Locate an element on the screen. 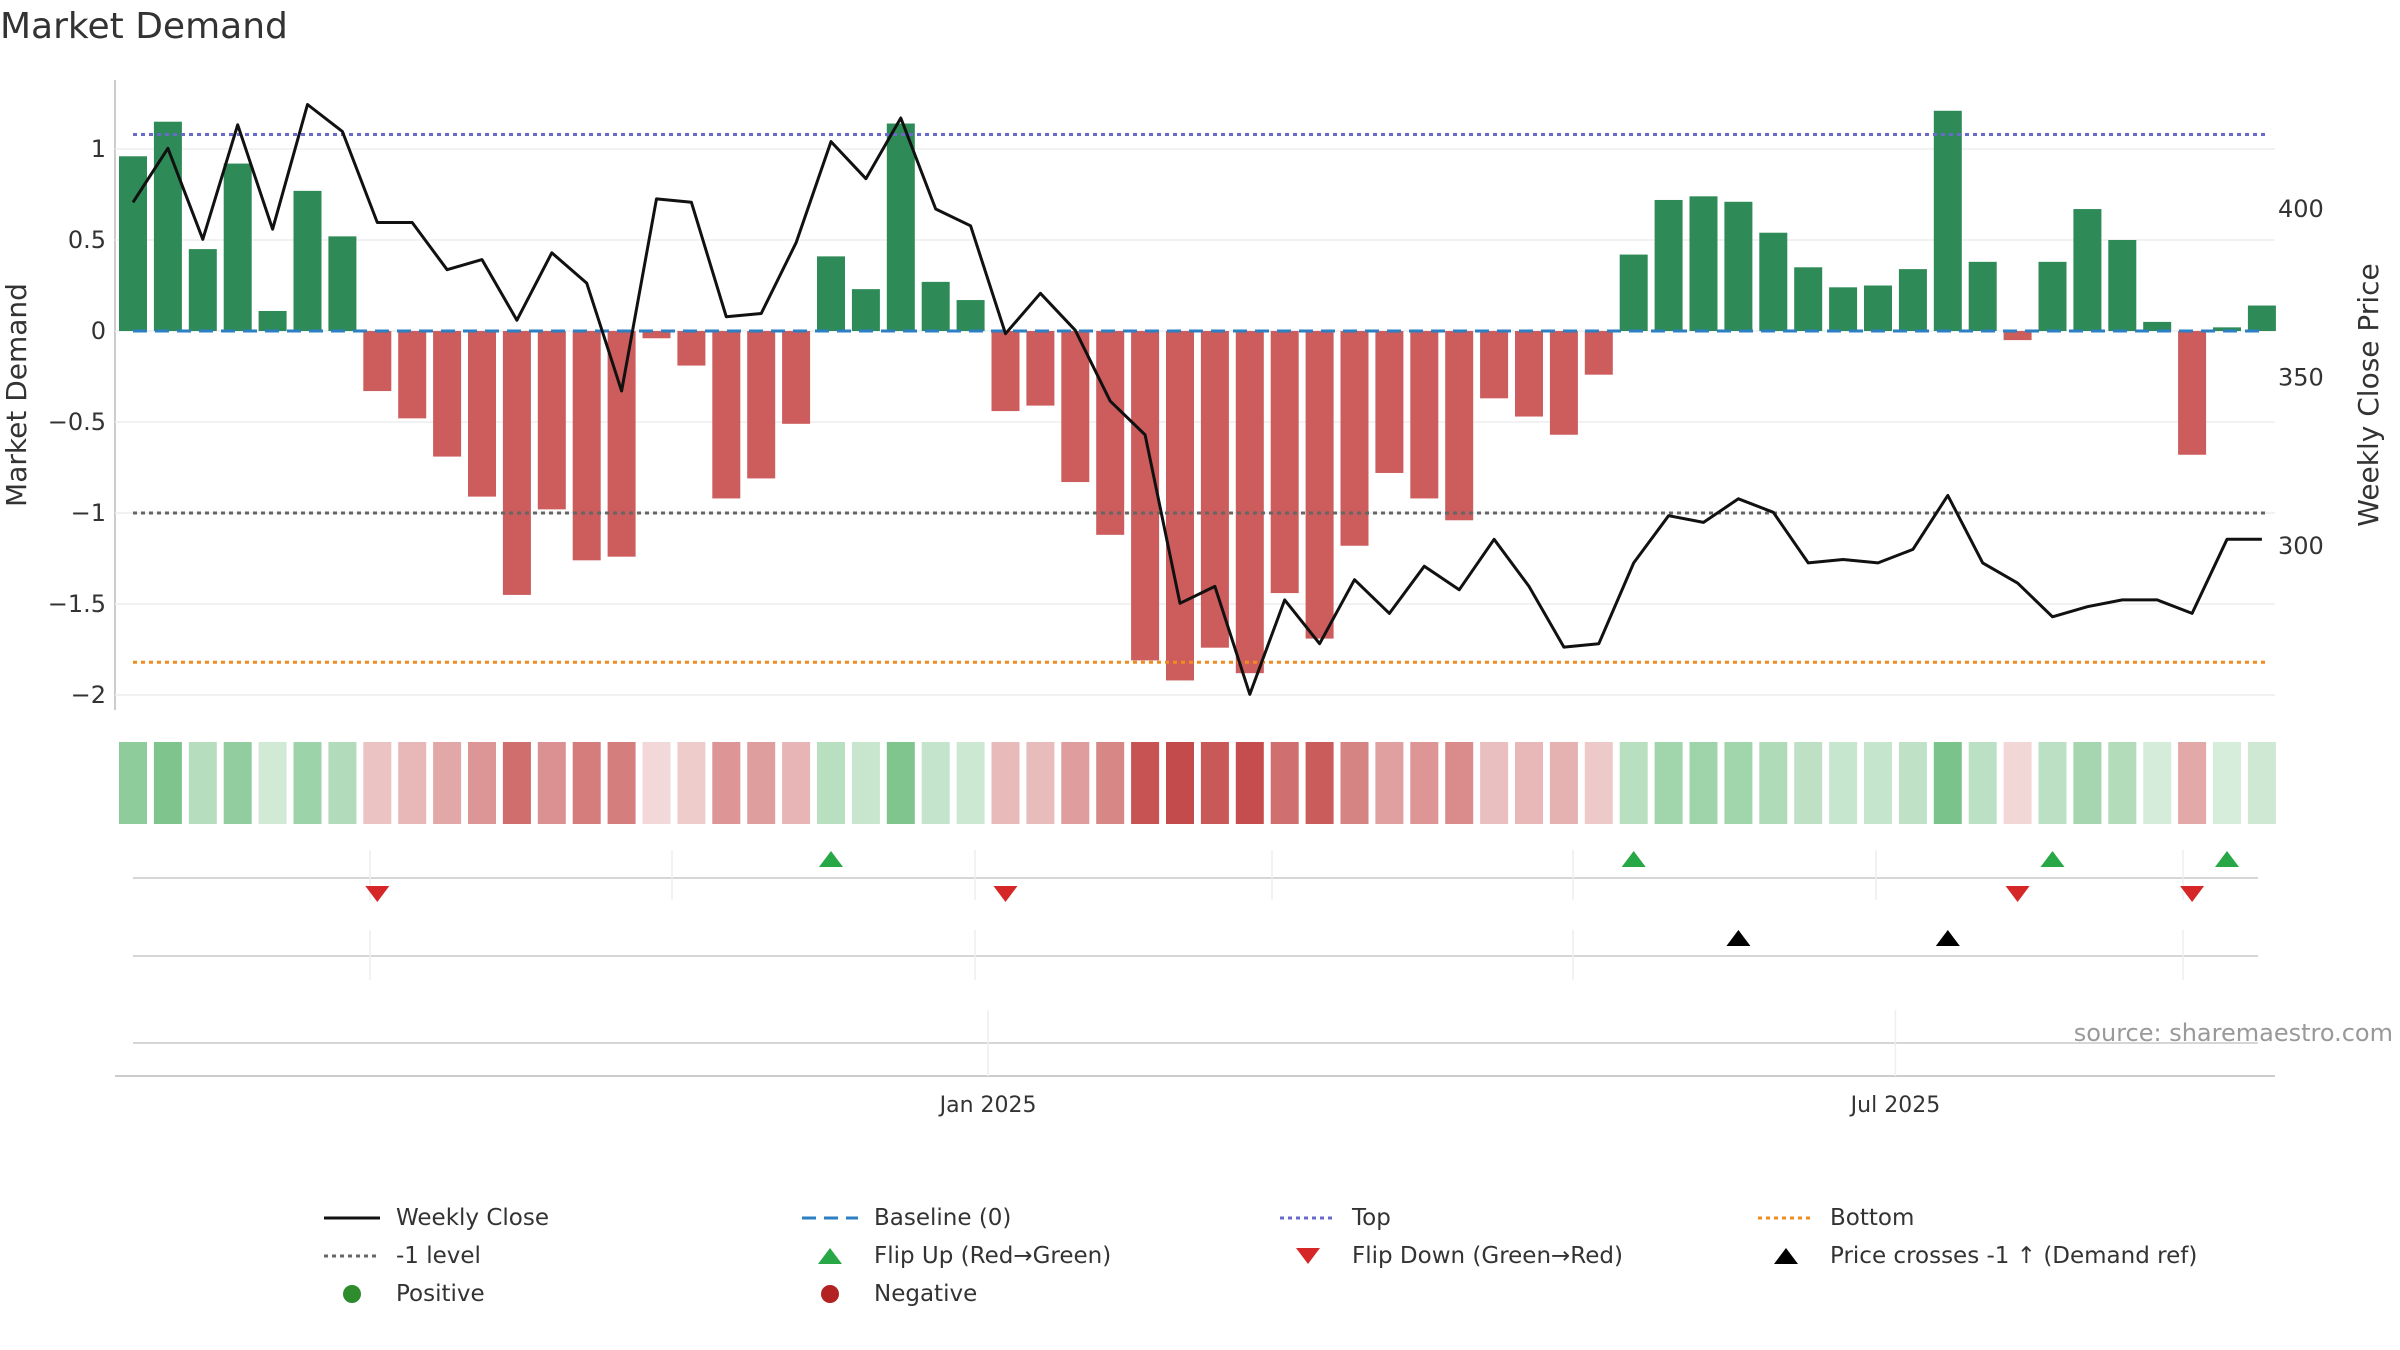 The image size is (2400, 1350). circle-icon is located at coordinates (352, 1294).